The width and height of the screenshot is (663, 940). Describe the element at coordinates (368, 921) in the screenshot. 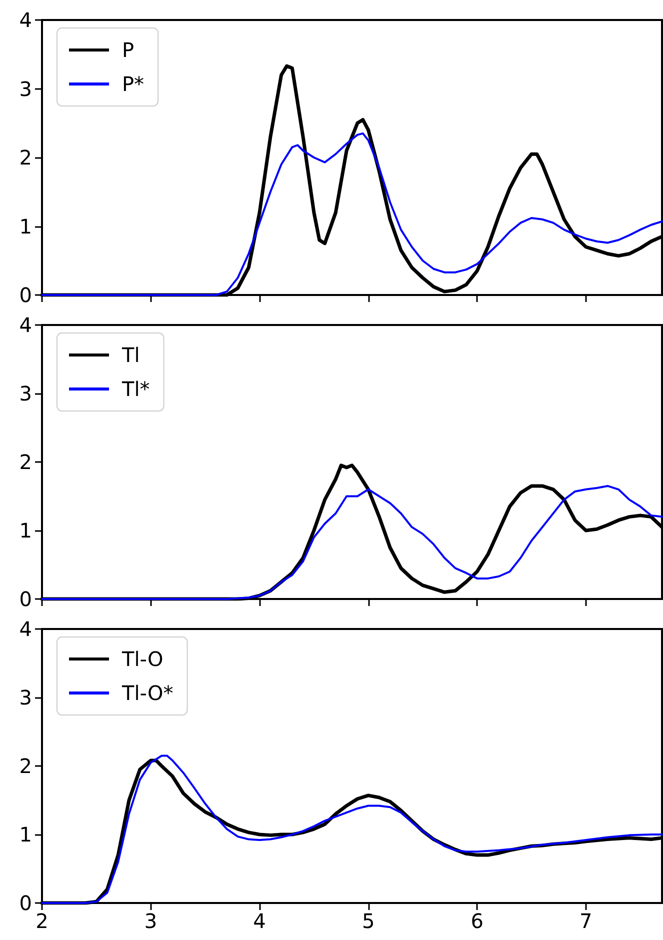

I see `x-tick-label: 5` at that location.